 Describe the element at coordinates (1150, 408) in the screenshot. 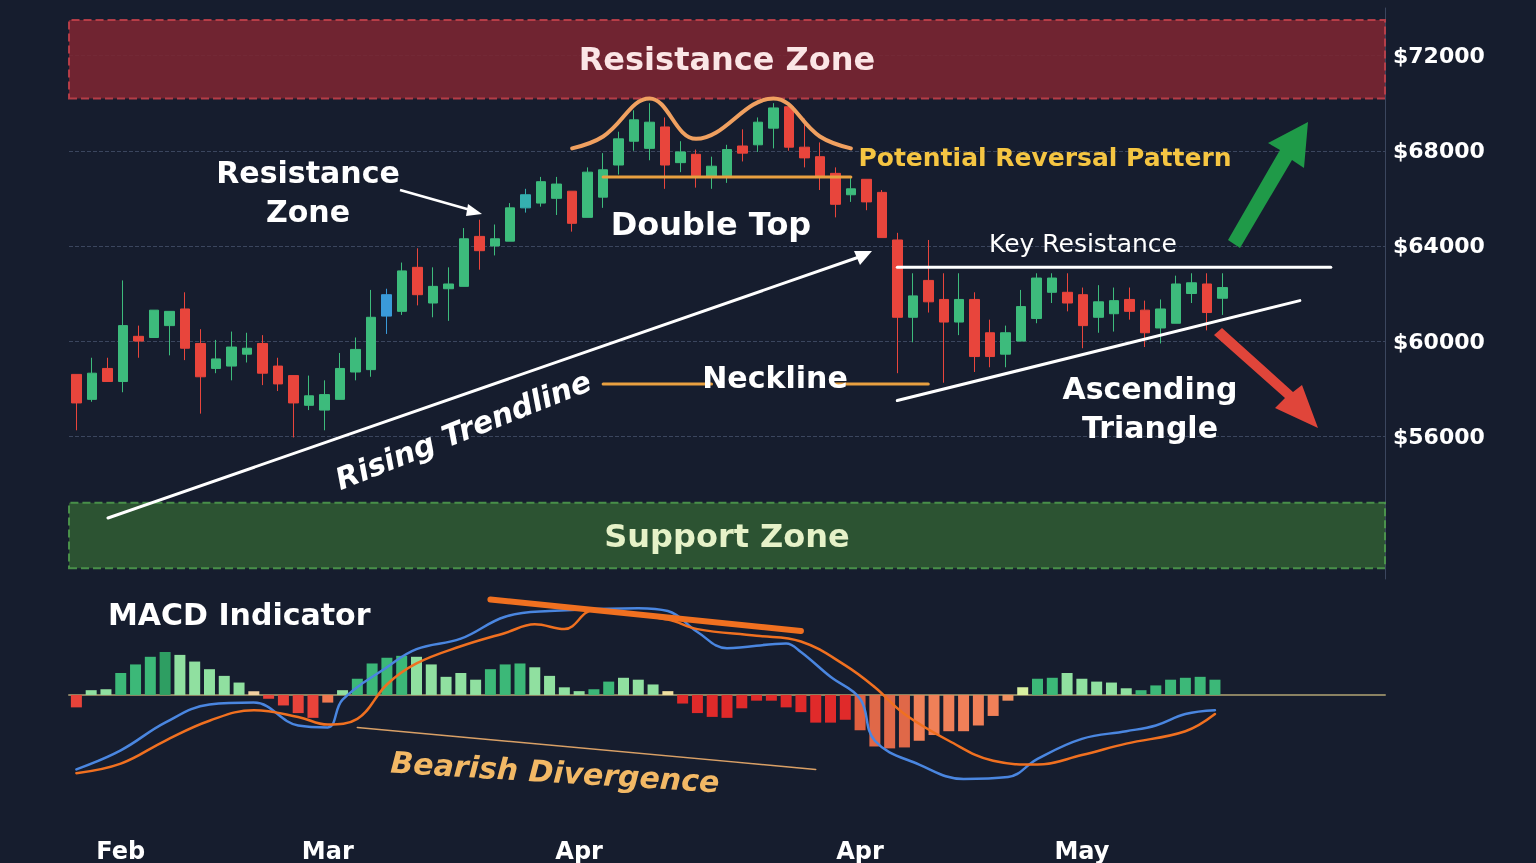

I see `annotation: Ascending Triangle` at that location.